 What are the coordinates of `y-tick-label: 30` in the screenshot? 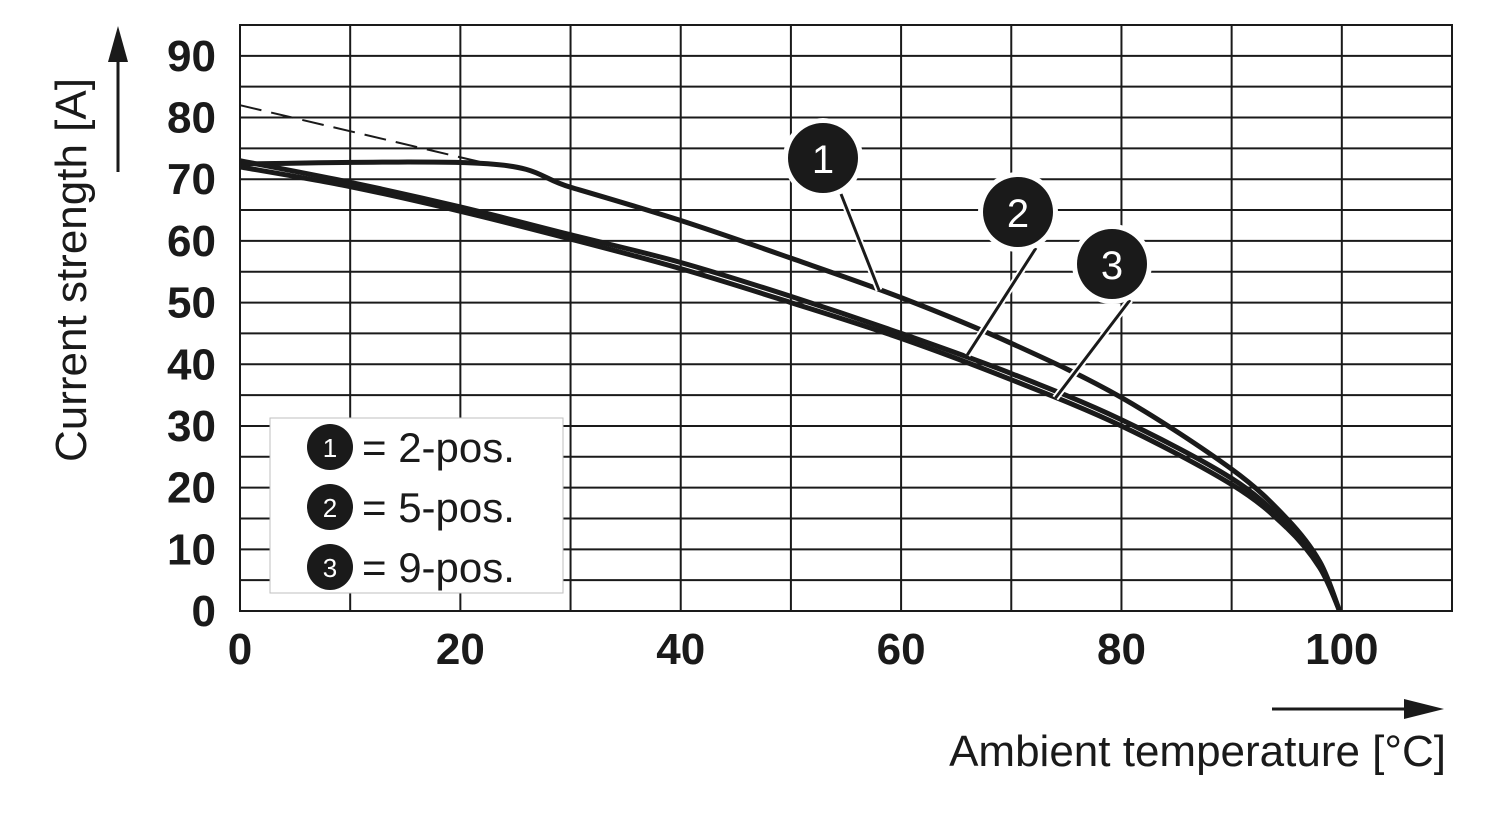 It's located at (191, 426).